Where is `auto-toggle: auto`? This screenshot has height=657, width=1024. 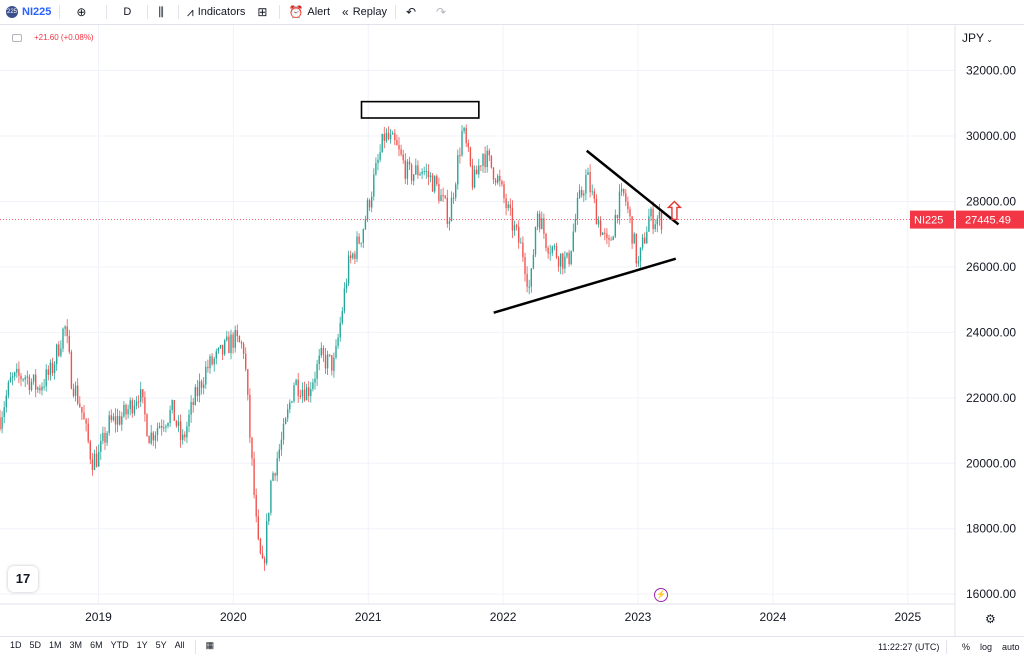 auto-toggle: auto is located at coordinates (1011, 647).